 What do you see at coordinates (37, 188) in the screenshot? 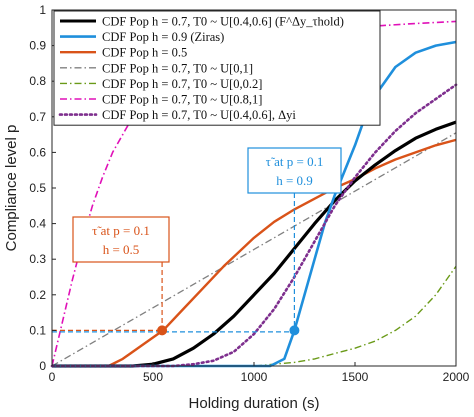
I see `y-tick-label: 0.5` at bounding box center [37, 188].